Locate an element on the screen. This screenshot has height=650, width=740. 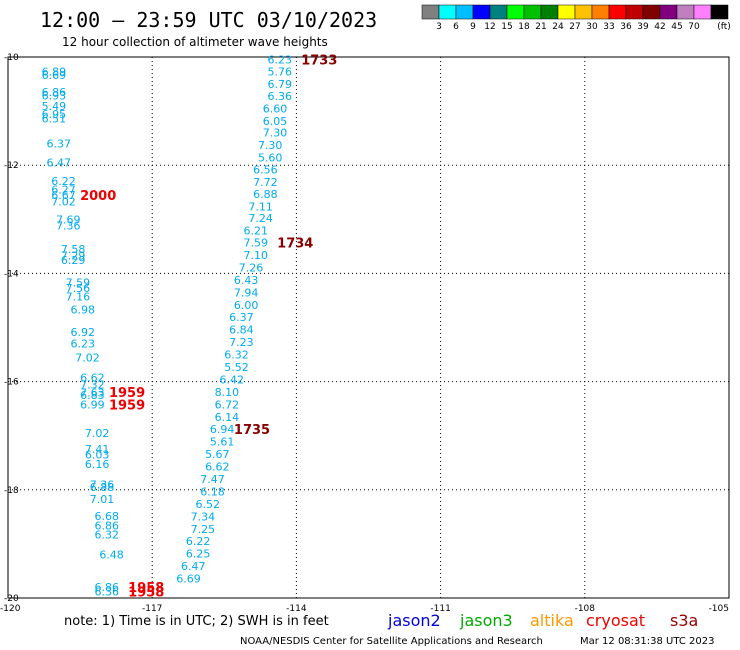
time-label: 2000 is located at coordinates (98, 196).